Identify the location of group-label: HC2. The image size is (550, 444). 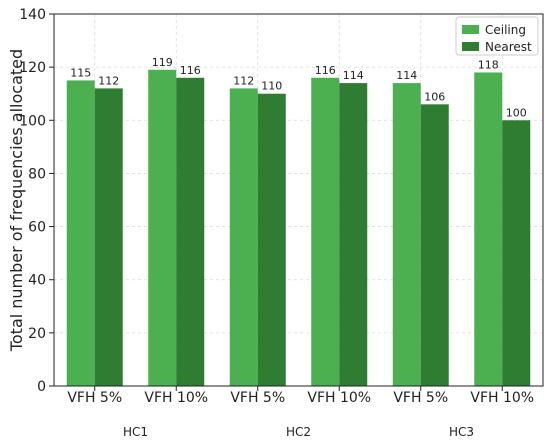
(298, 432).